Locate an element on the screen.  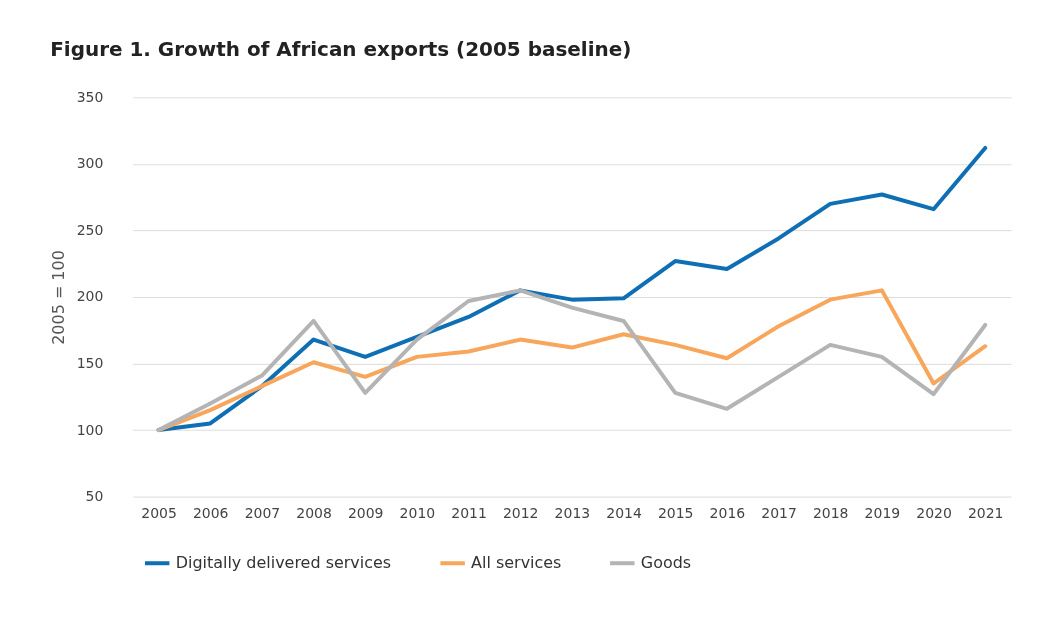
x-tick-label: 2013 is located at coordinates (572, 513).